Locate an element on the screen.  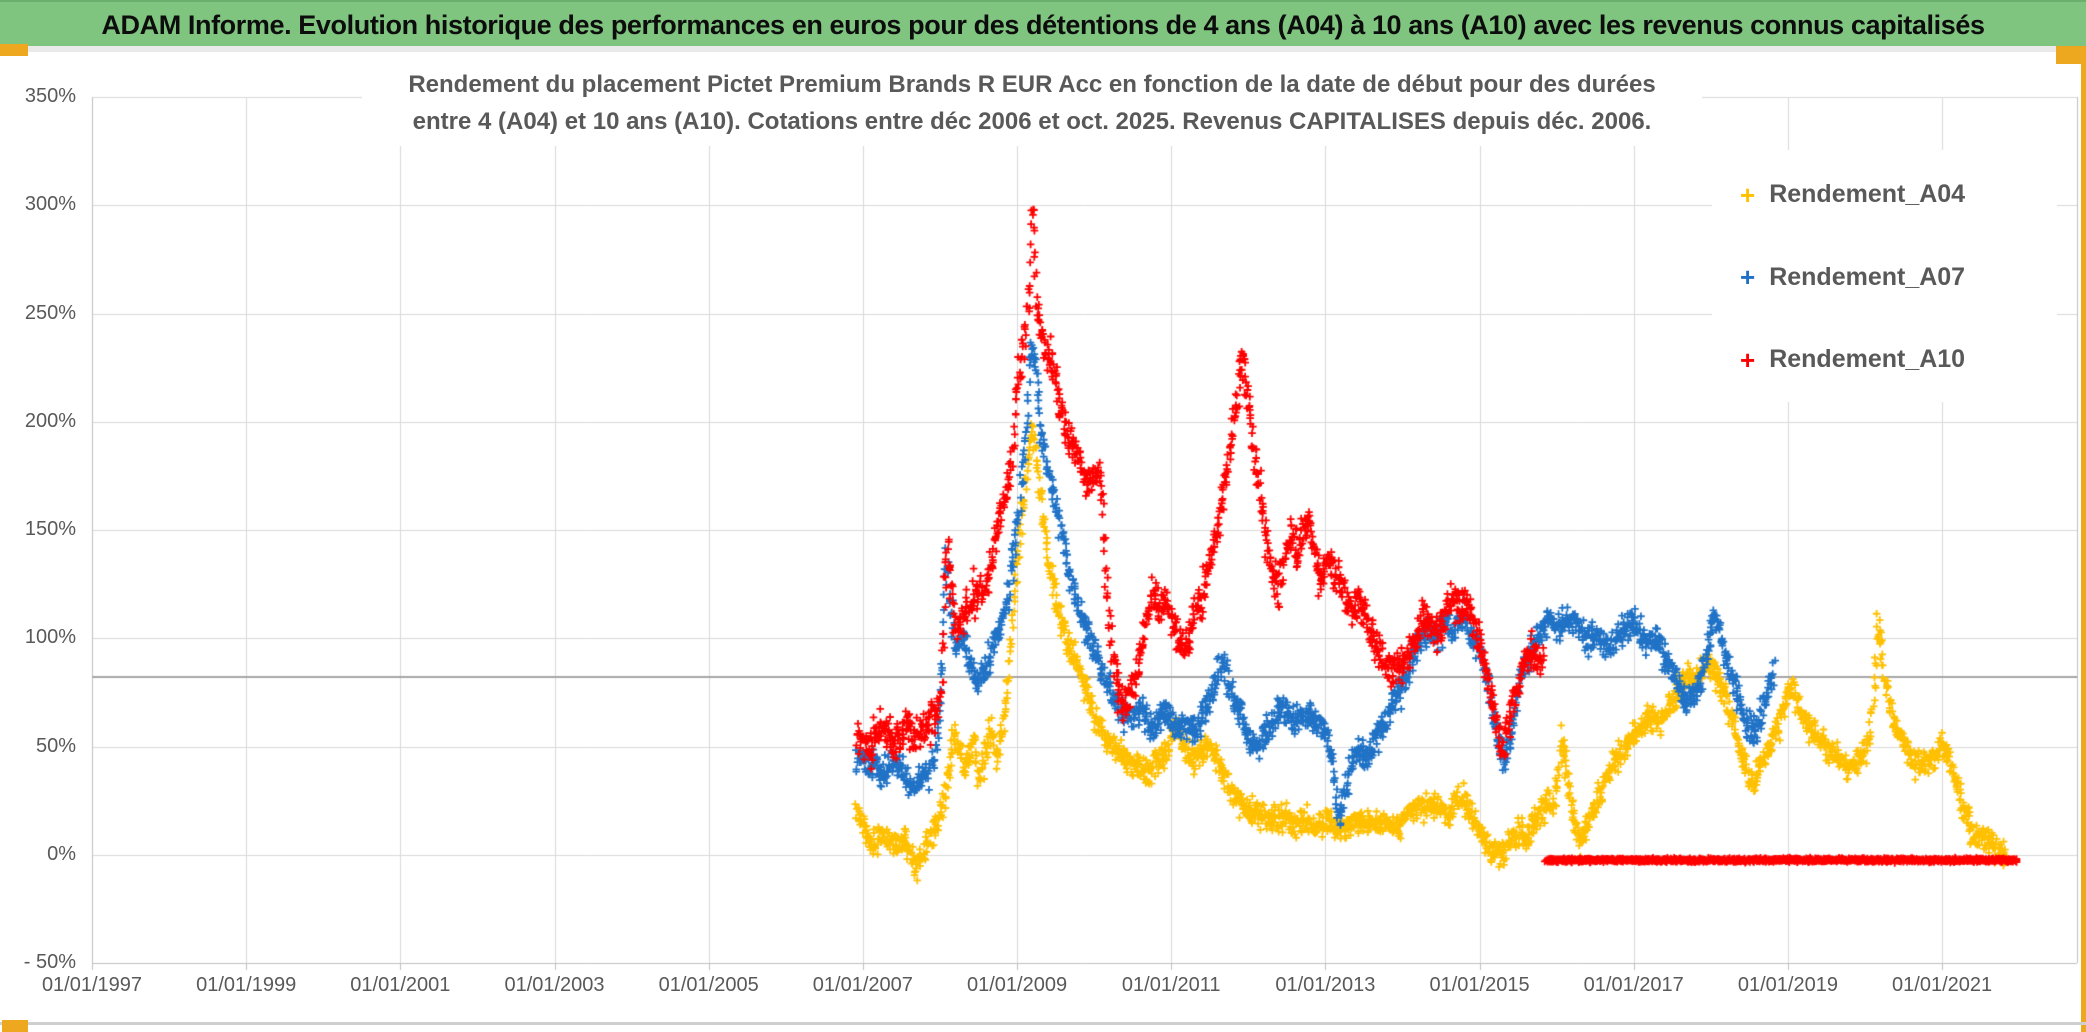
y-tick-label: 50% is located at coordinates (55, 745).